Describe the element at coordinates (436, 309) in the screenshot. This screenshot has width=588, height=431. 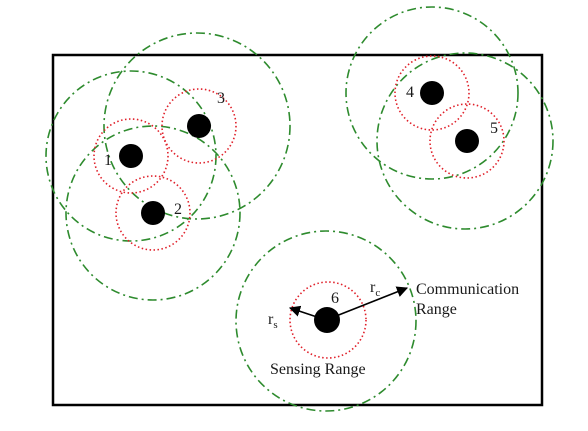
I see `communication-range-label-line2: Range` at that location.